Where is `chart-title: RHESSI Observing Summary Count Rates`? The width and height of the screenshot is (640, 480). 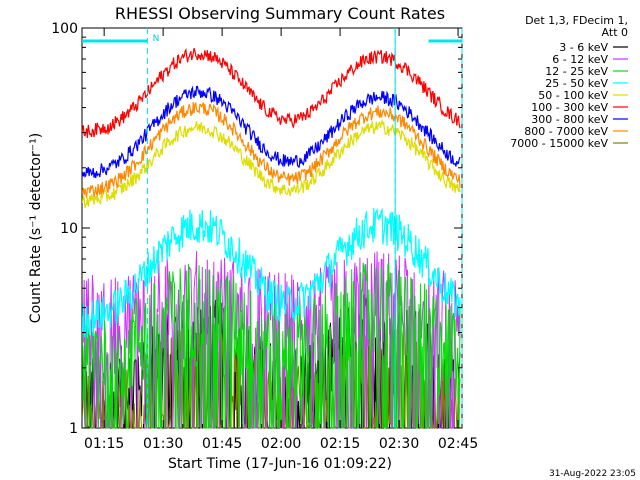 chart-title: RHESSI Observing Summary Count Rates is located at coordinates (280, 13).